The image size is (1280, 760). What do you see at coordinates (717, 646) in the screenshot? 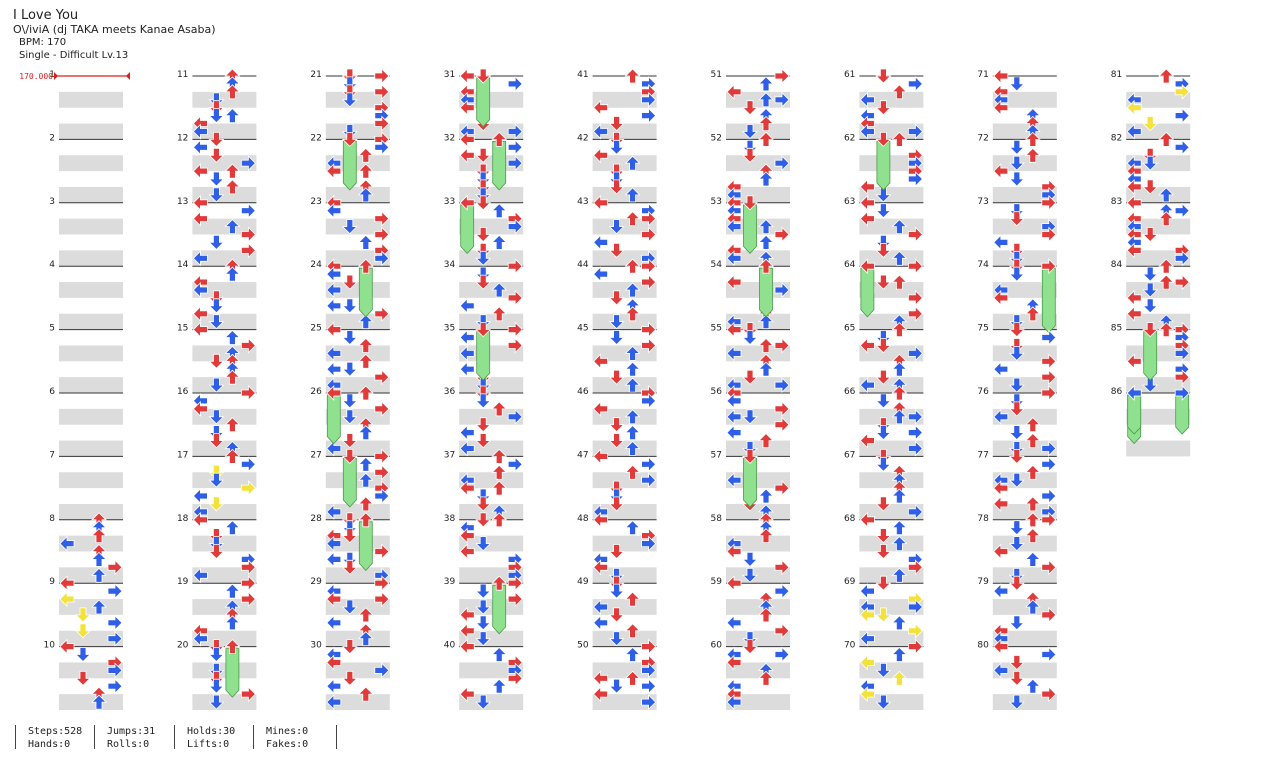
I see `measure-number: 60` at bounding box center [717, 646].